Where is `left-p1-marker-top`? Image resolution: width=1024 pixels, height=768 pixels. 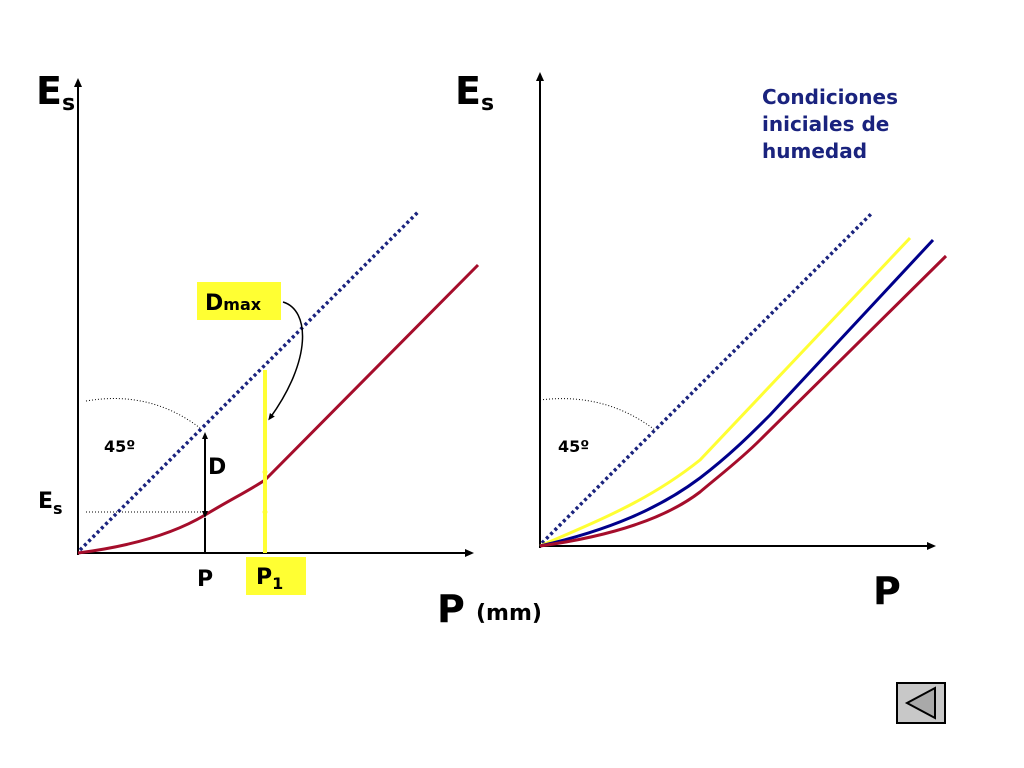
left-p1-marker-top is located at coordinates (265, 472).